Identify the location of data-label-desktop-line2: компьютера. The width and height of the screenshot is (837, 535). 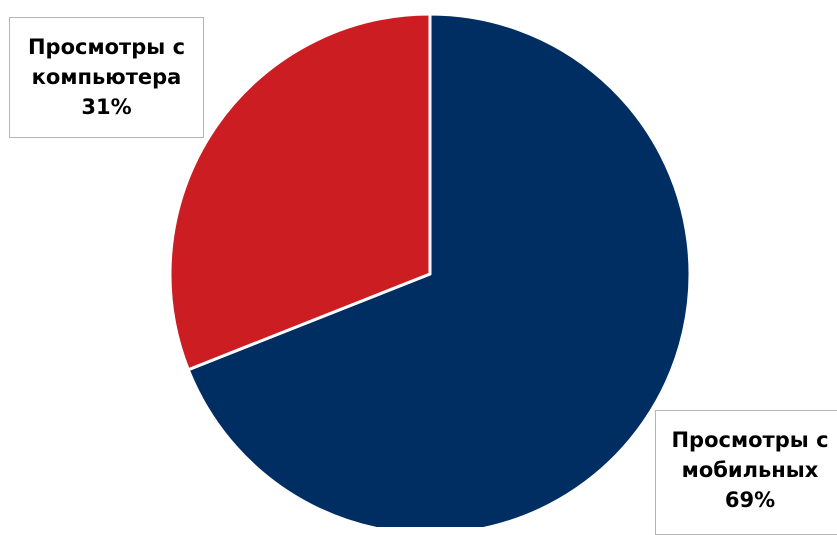
(106, 77).